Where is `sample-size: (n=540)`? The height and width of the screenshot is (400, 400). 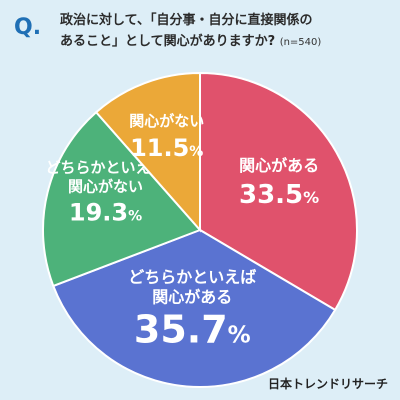
sample-size: (n=540) is located at coordinates (300, 42).